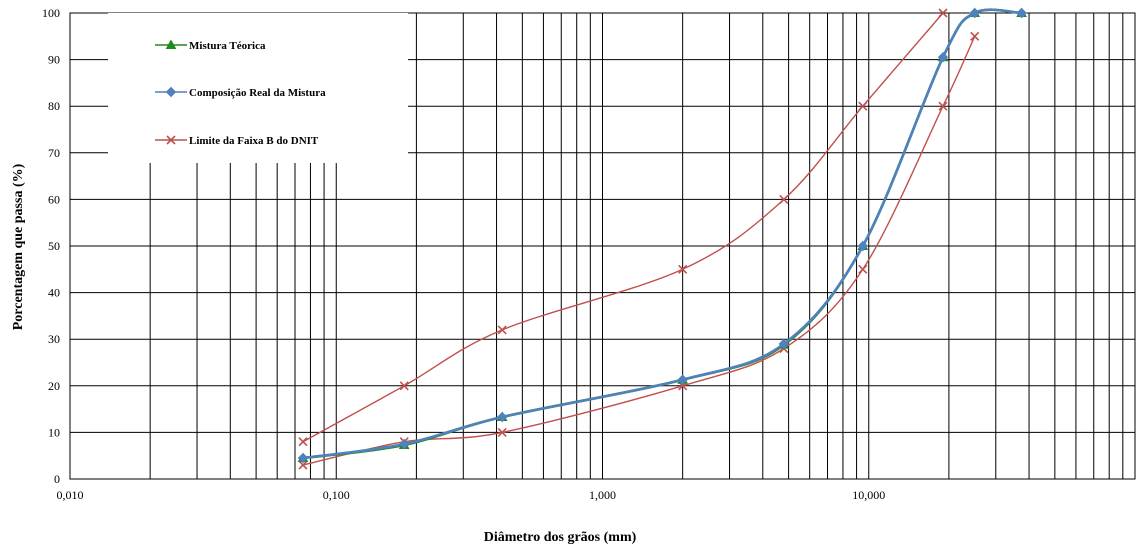 The image size is (1137, 550). What do you see at coordinates (54, 246) in the screenshot?
I see `y-tick-label: 50` at bounding box center [54, 246].